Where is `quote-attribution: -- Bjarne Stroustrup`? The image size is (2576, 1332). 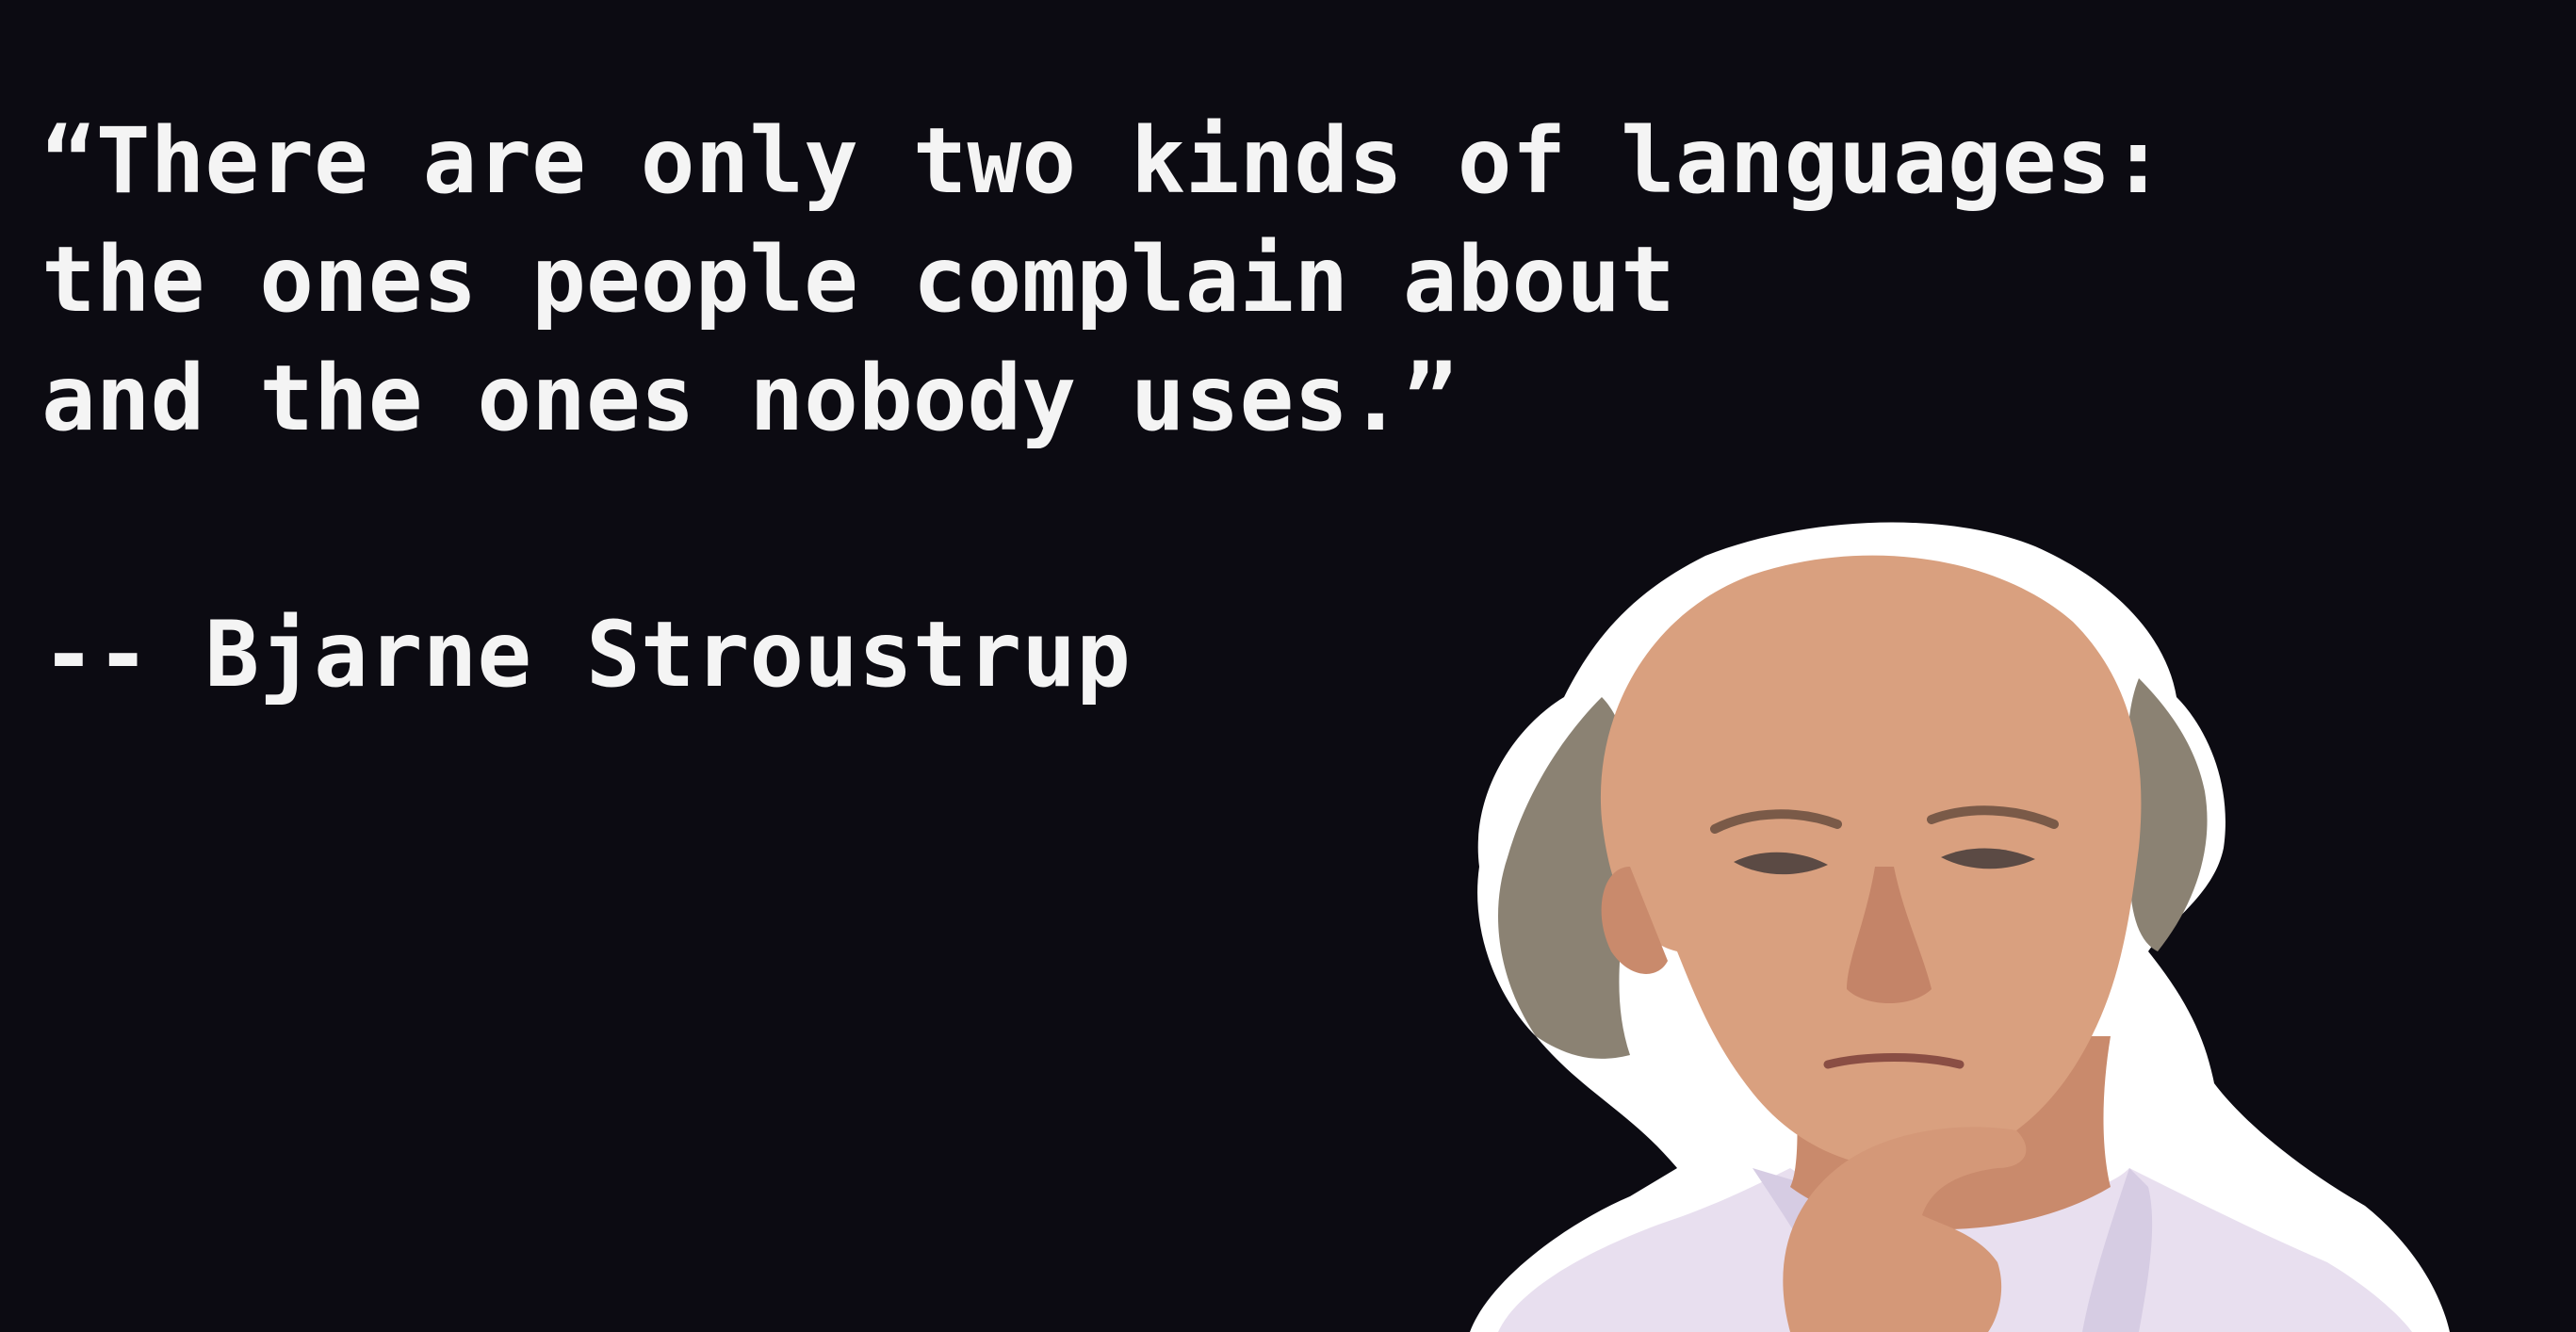
quote-attribution: -- Bjarne Stroustrup is located at coordinates (586, 654).